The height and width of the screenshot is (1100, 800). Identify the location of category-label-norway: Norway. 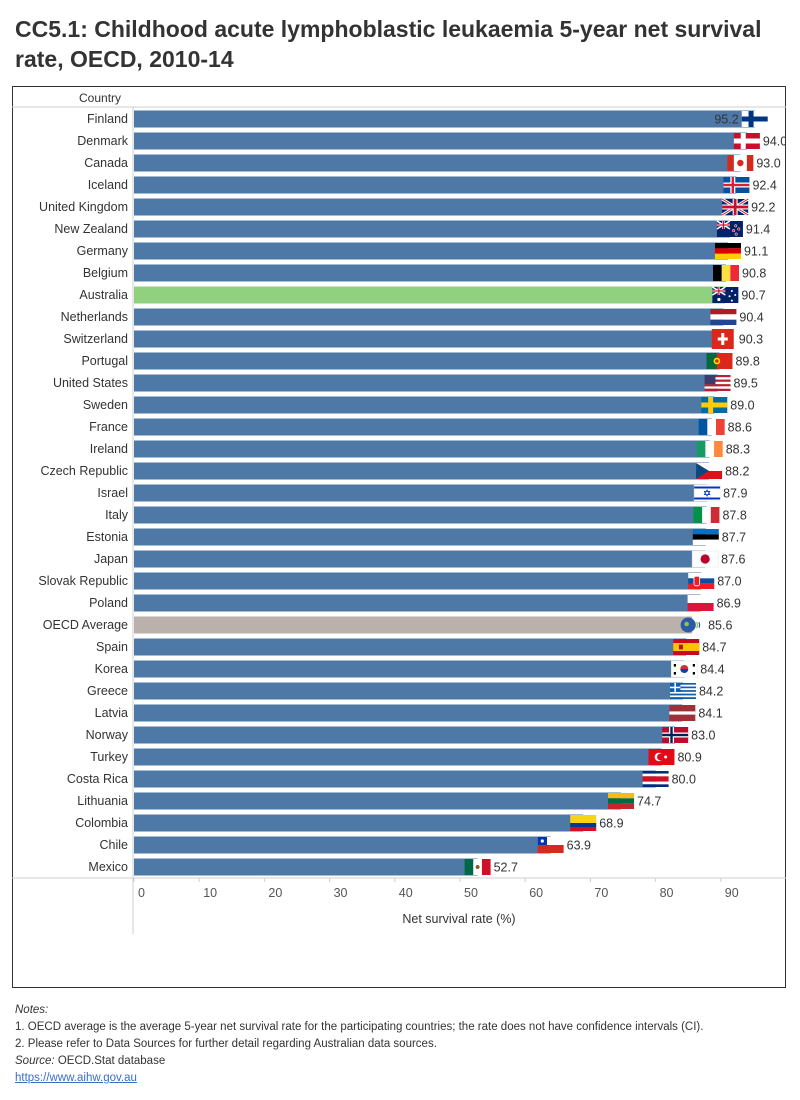
(107, 735).